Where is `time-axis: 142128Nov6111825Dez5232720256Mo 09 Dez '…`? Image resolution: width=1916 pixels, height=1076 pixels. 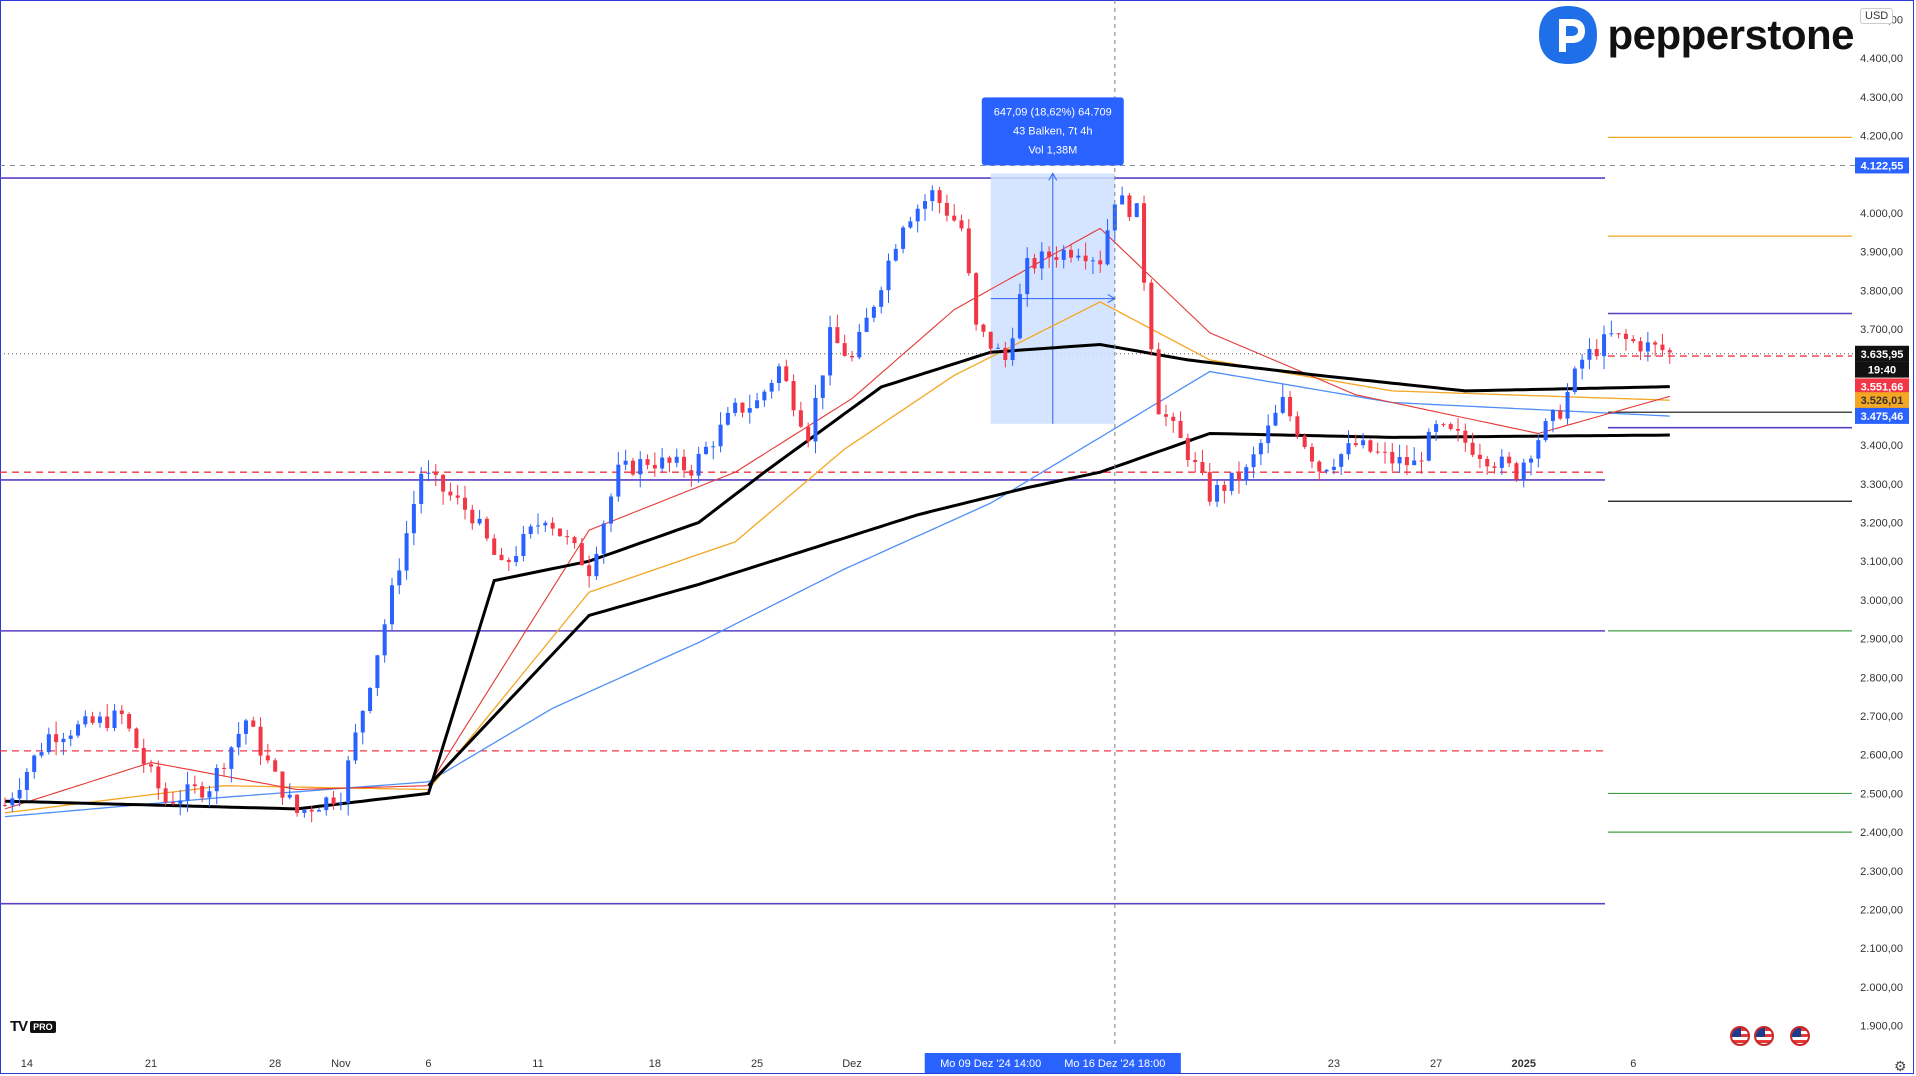
time-axis: 142128Nov6111825Dez5232720256Mo 09 Dez '… is located at coordinates (829, 1063).